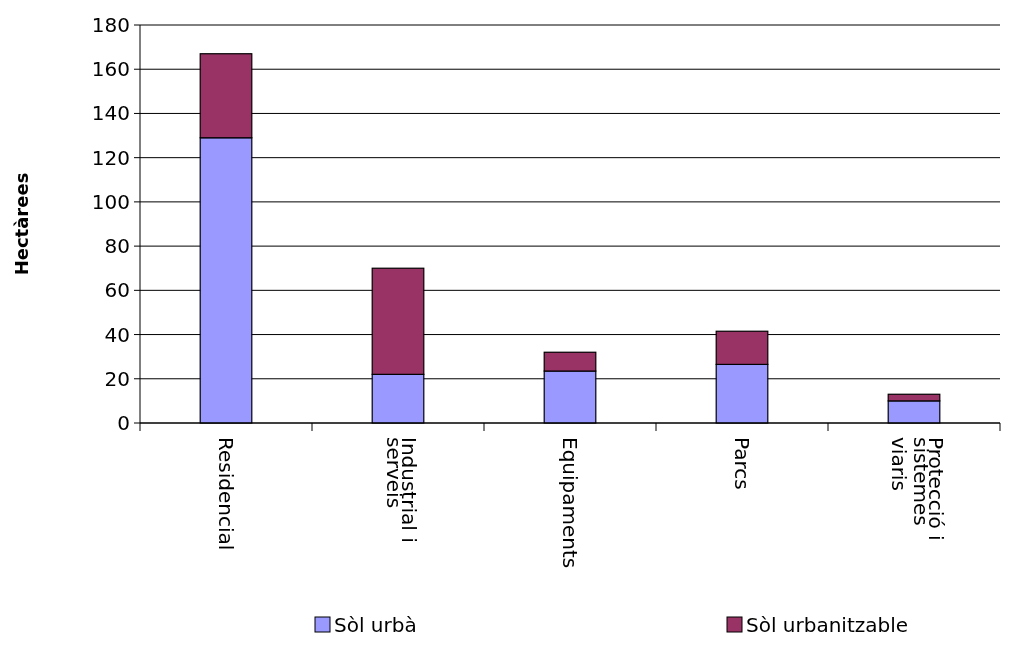 Image resolution: width=1020 pixels, height=663 pixels. Describe the element at coordinates (21, 224) in the screenshot. I see `y-axis-title: Hectàrees` at that location.